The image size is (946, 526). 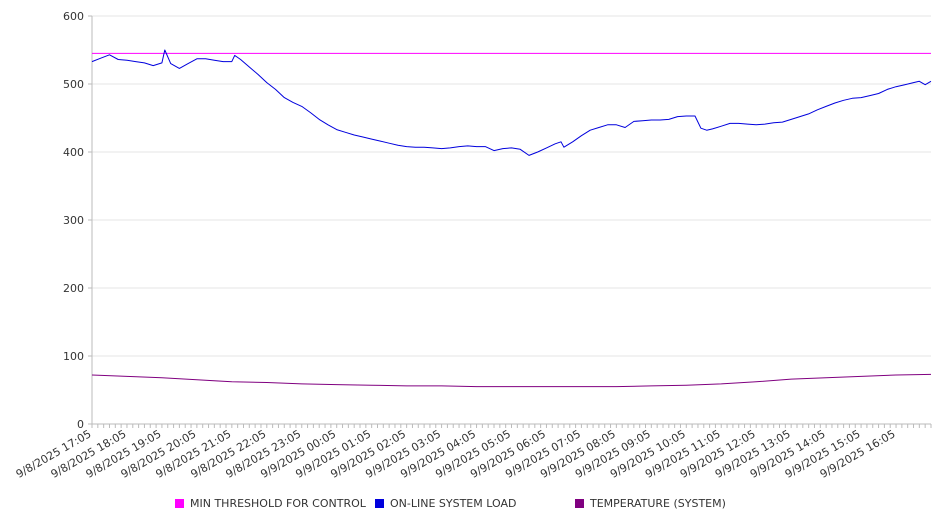 What do you see at coordinates (73, 288) in the screenshot?
I see `y-tick-label: 200` at bounding box center [73, 288].